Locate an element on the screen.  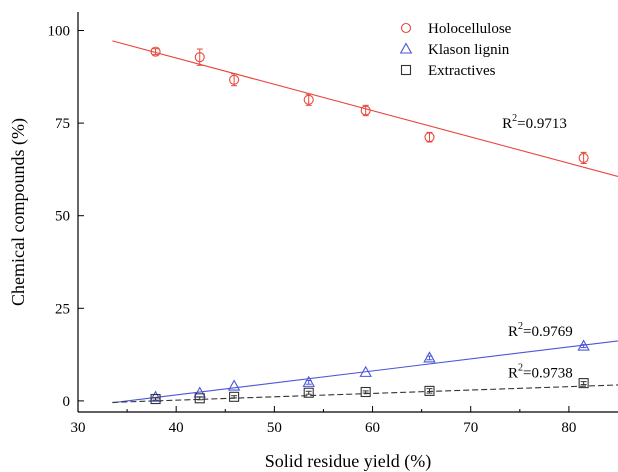
y-axis-title: Chemical compounds (%) is located at coordinates (18, 212).